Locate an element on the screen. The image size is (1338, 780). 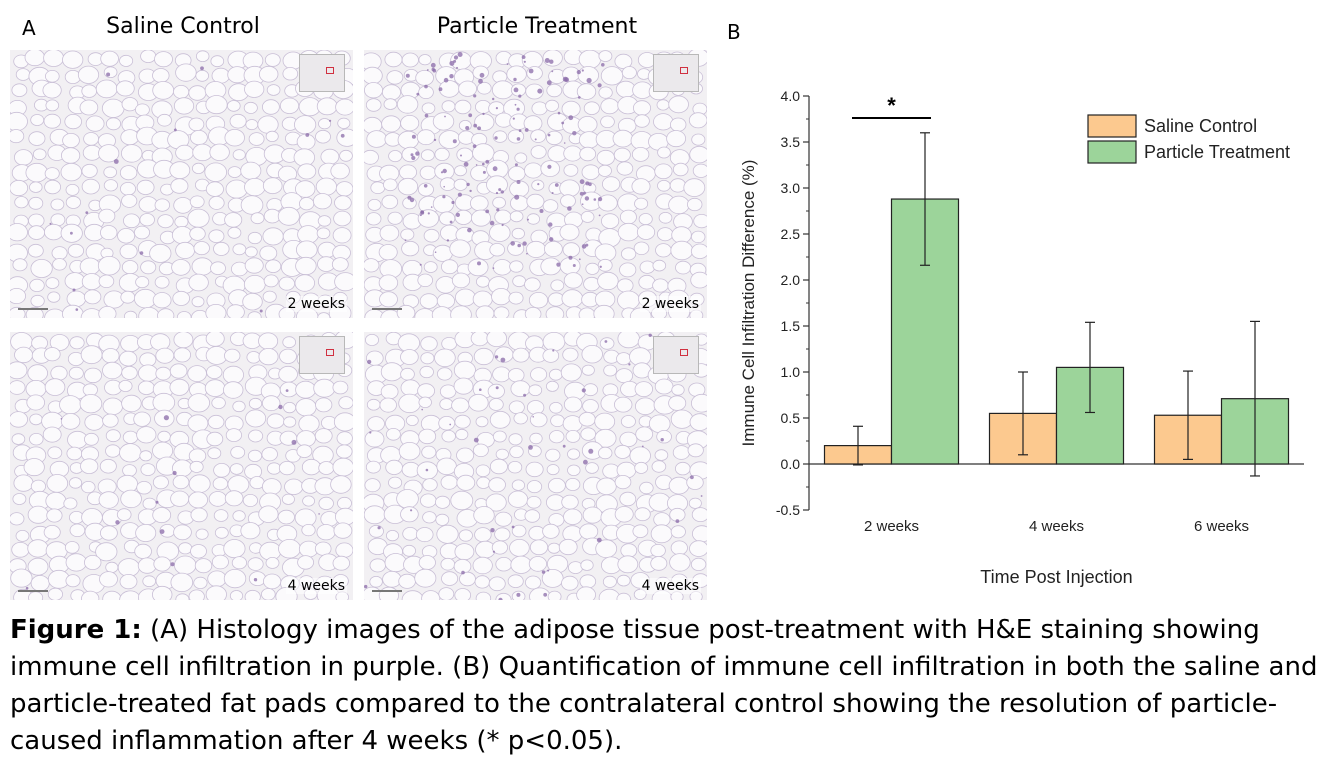
histology-image-particle-2wk: 2 weeks is located at coordinates (535, 184).